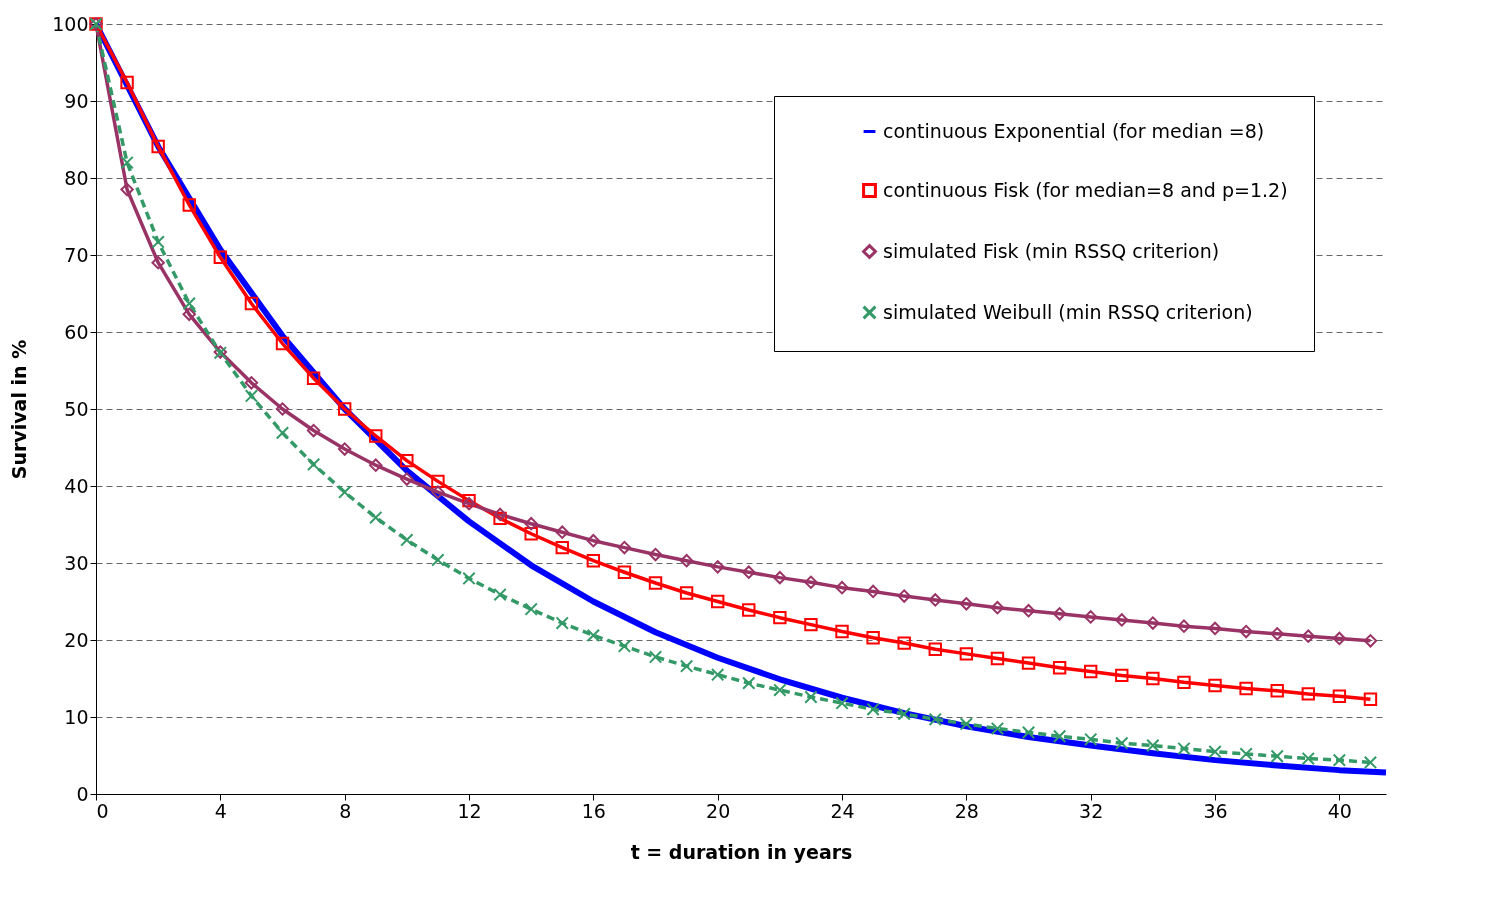 The width and height of the screenshot is (1497, 920). Describe the element at coordinates (842, 810) in the screenshot. I see `x-tick-label: 24` at that location.